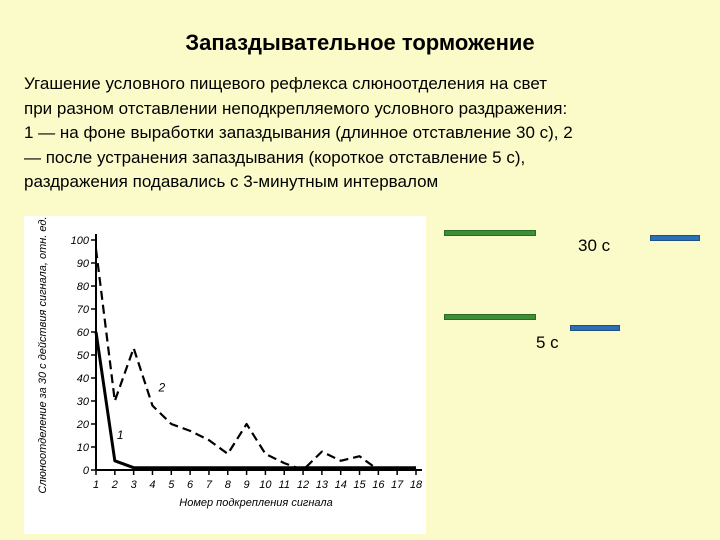 The height and width of the screenshot is (540, 720). What do you see at coordinates (594, 245) in the screenshot?
I see `delay-label-30: 30 с` at bounding box center [594, 245].